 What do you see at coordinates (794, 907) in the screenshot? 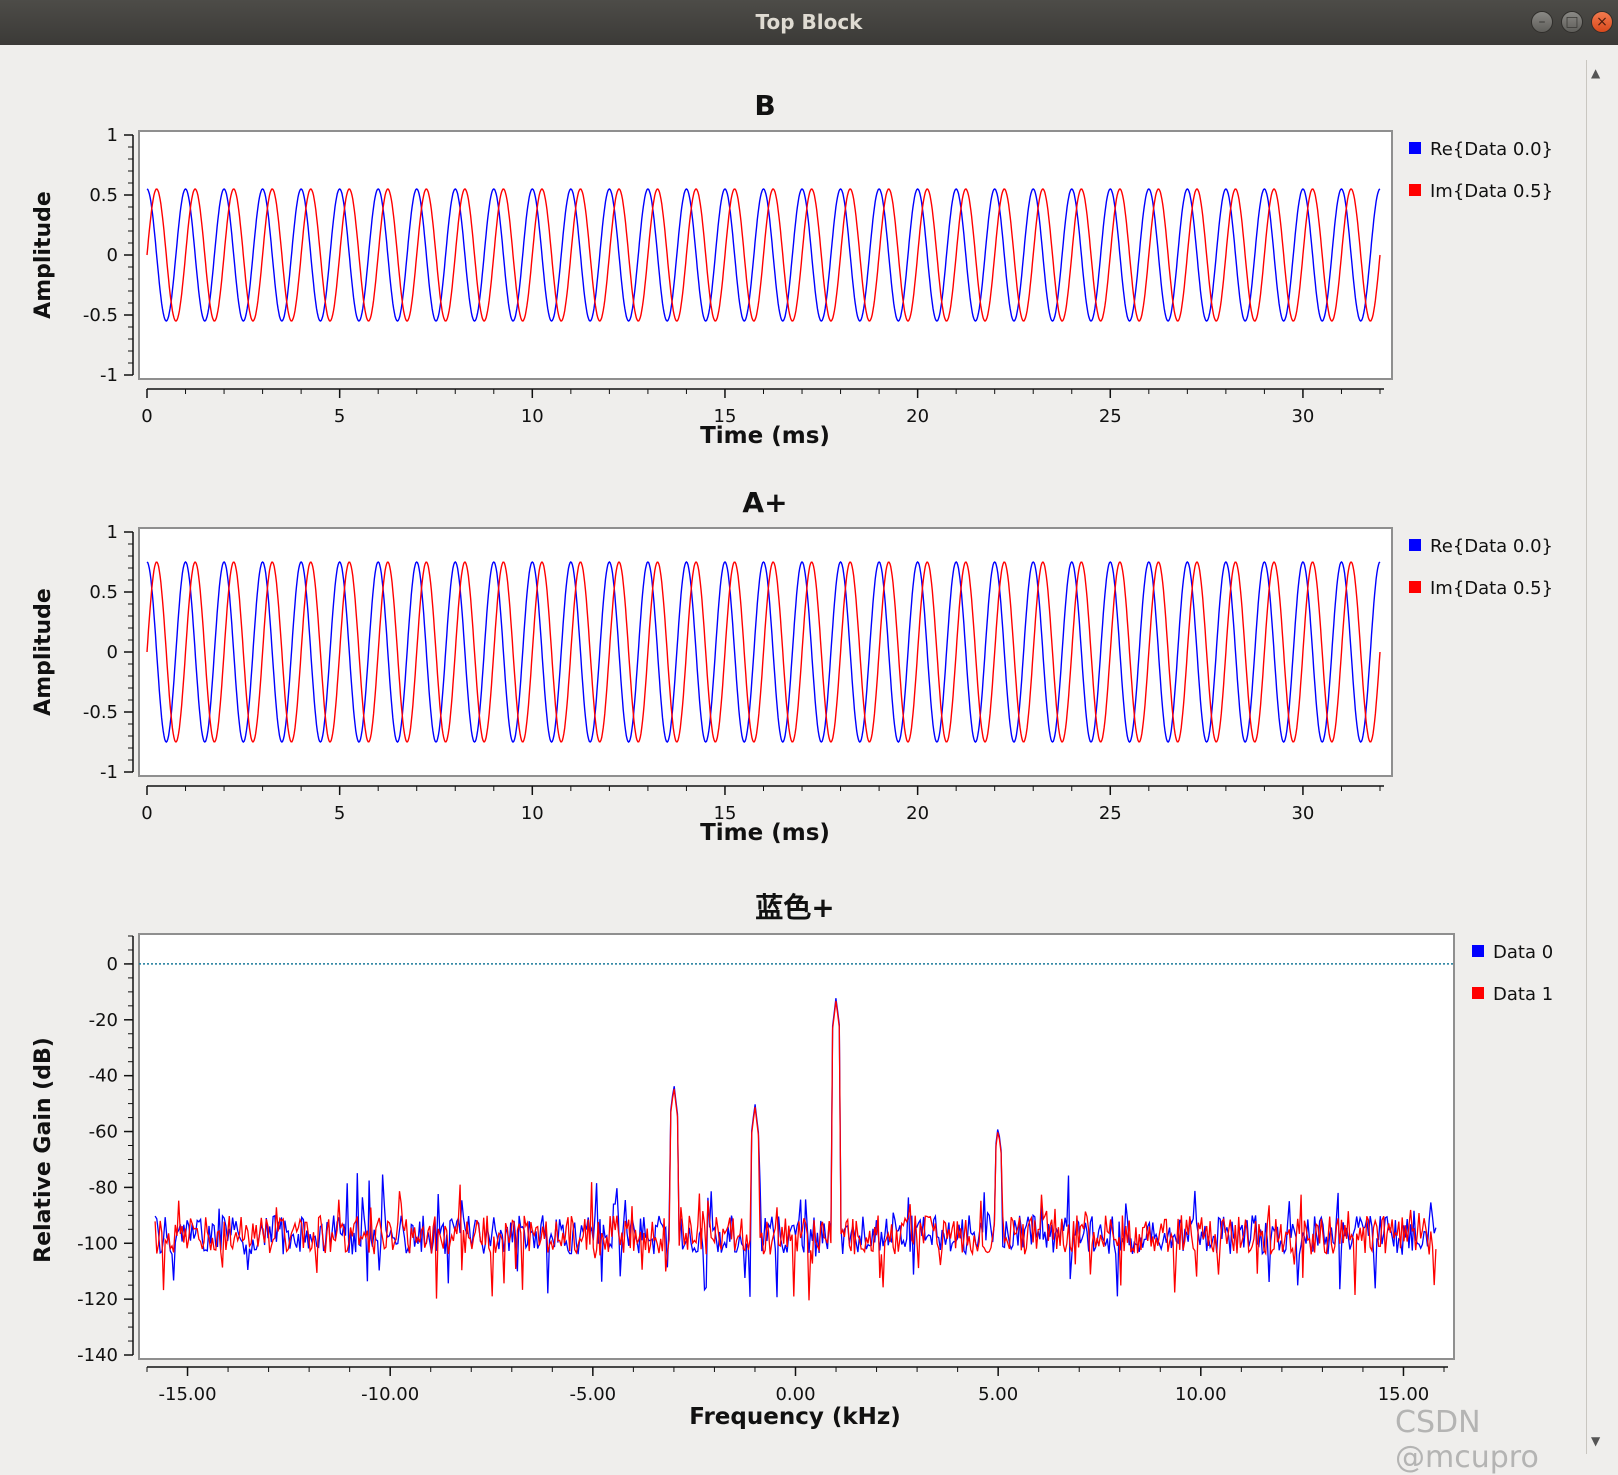
I see `plot-title: 蓝色+` at bounding box center [794, 907].